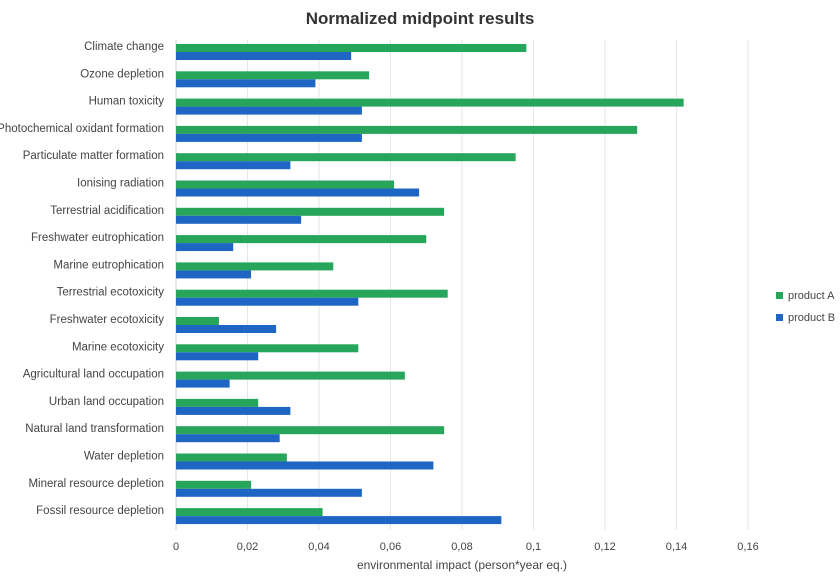 This screenshot has width=840, height=587. What do you see at coordinates (106, 402) in the screenshot?
I see `category-label: Urban land occupation` at bounding box center [106, 402].